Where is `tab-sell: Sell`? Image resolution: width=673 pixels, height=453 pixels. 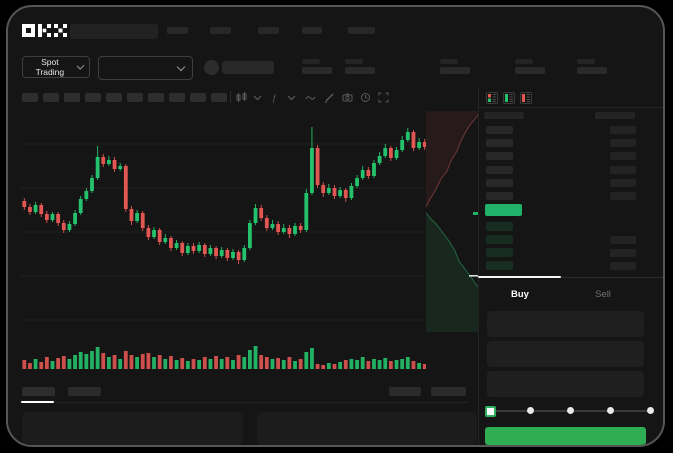 tab-sell: Sell is located at coordinates (603, 294).